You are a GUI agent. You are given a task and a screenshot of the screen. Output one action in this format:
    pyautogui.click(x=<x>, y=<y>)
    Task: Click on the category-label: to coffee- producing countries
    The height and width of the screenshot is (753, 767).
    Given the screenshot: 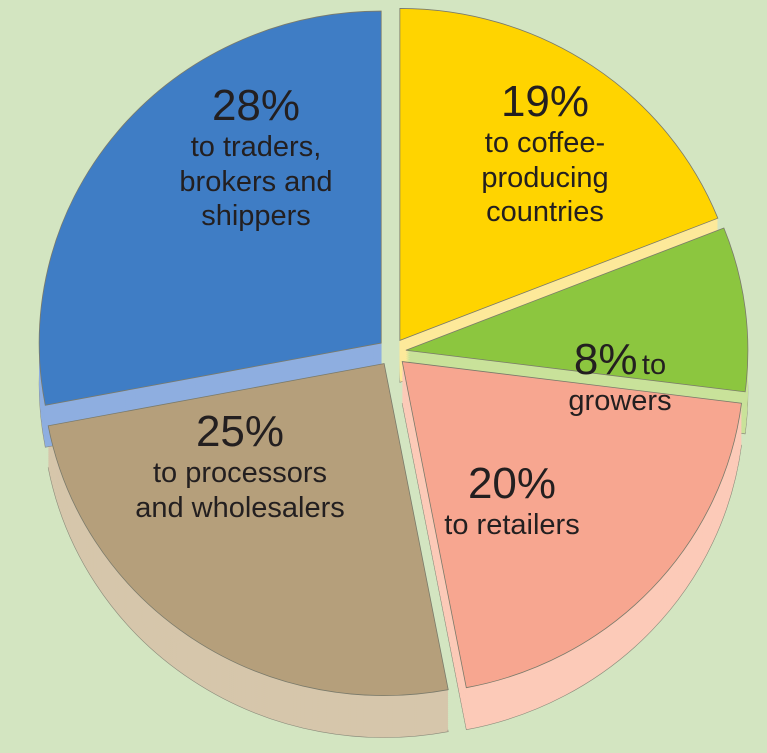 What is the action you would take?
    pyautogui.click(x=545, y=177)
    